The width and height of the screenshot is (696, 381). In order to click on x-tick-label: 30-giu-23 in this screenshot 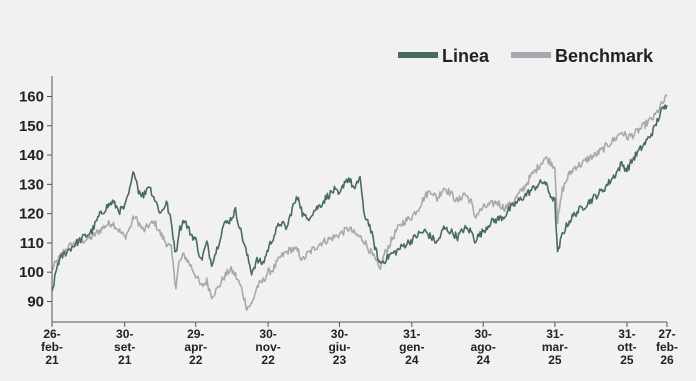, I will do `click(339, 347)`.